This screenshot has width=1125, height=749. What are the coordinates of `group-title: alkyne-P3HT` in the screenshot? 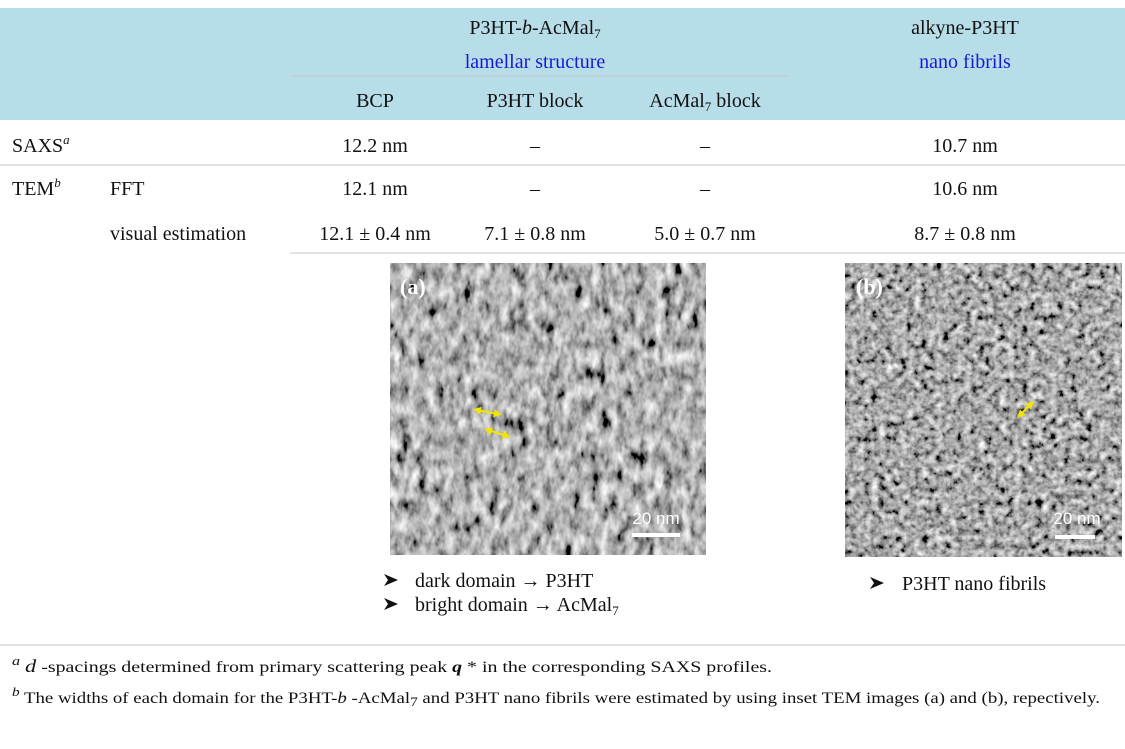 It's located at (965, 28).